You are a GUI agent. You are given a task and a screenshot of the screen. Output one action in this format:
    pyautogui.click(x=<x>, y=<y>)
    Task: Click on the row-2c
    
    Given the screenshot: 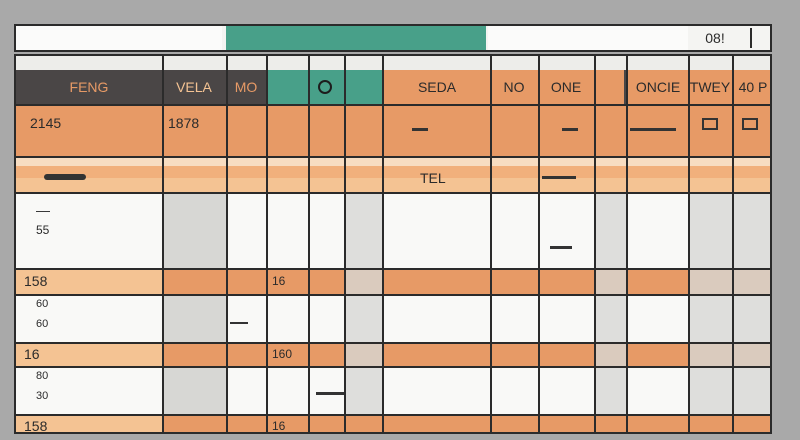 What is the action you would take?
    pyautogui.click(x=393, y=185)
    